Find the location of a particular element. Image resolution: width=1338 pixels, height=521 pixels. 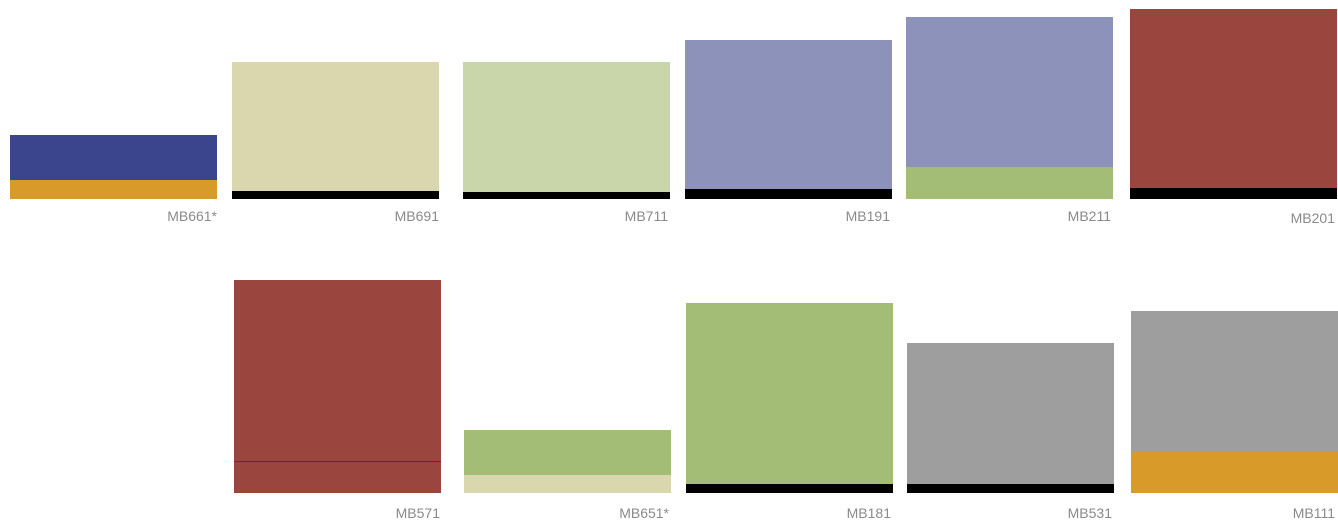

swatch-code-mb211: MB211 is located at coordinates (1089, 216).